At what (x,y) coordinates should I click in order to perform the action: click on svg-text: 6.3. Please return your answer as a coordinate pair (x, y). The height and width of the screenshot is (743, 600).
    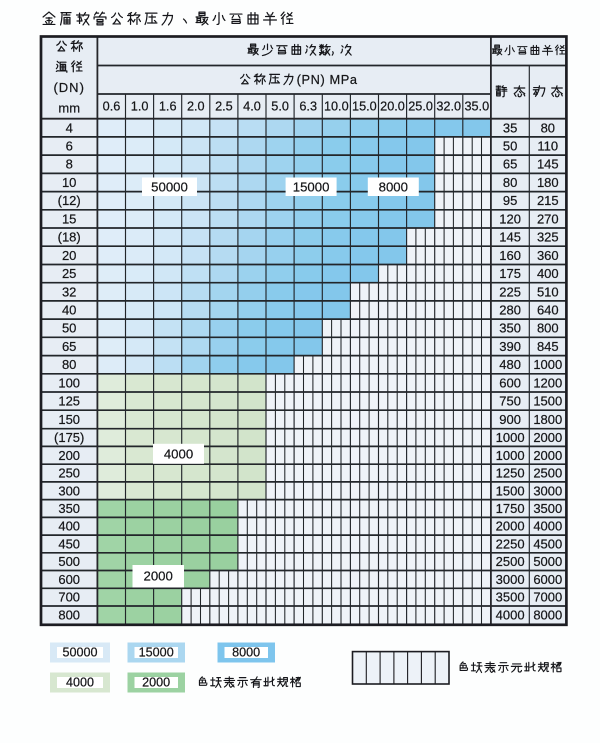
    Looking at the image, I should click on (308, 107).